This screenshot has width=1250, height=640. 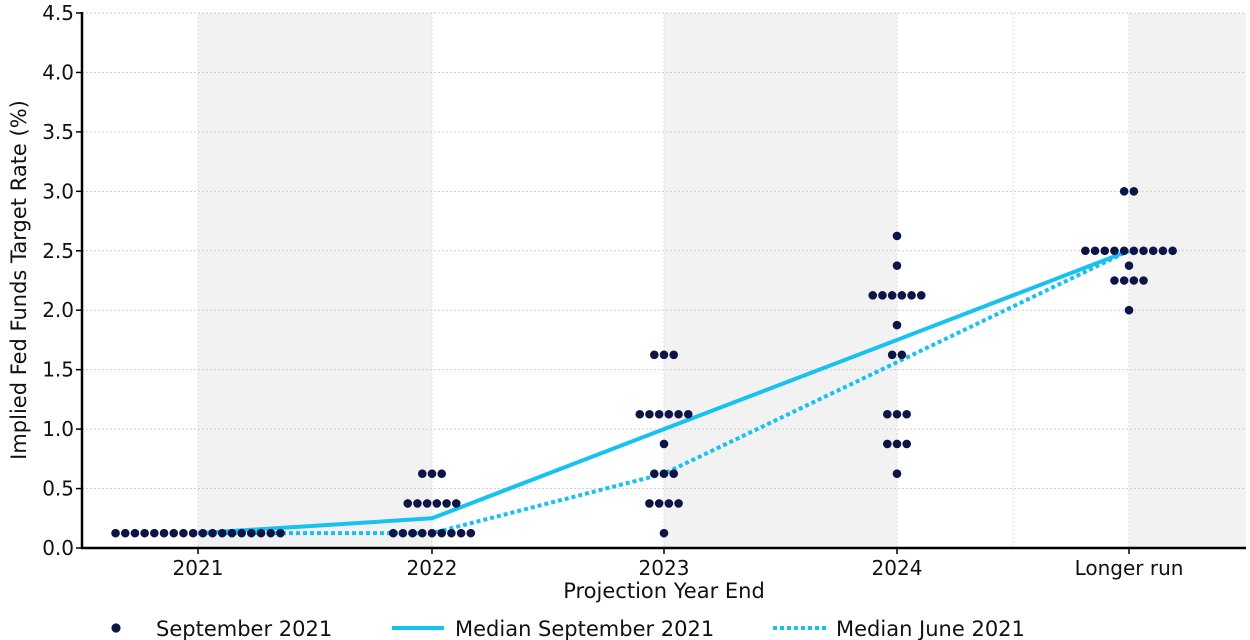 What do you see at coordinates (19, 280) in the screenshot?
I see `y-axis-title: Implied Fed Funds Target Rate (%)` at bounding box center [19, 280].